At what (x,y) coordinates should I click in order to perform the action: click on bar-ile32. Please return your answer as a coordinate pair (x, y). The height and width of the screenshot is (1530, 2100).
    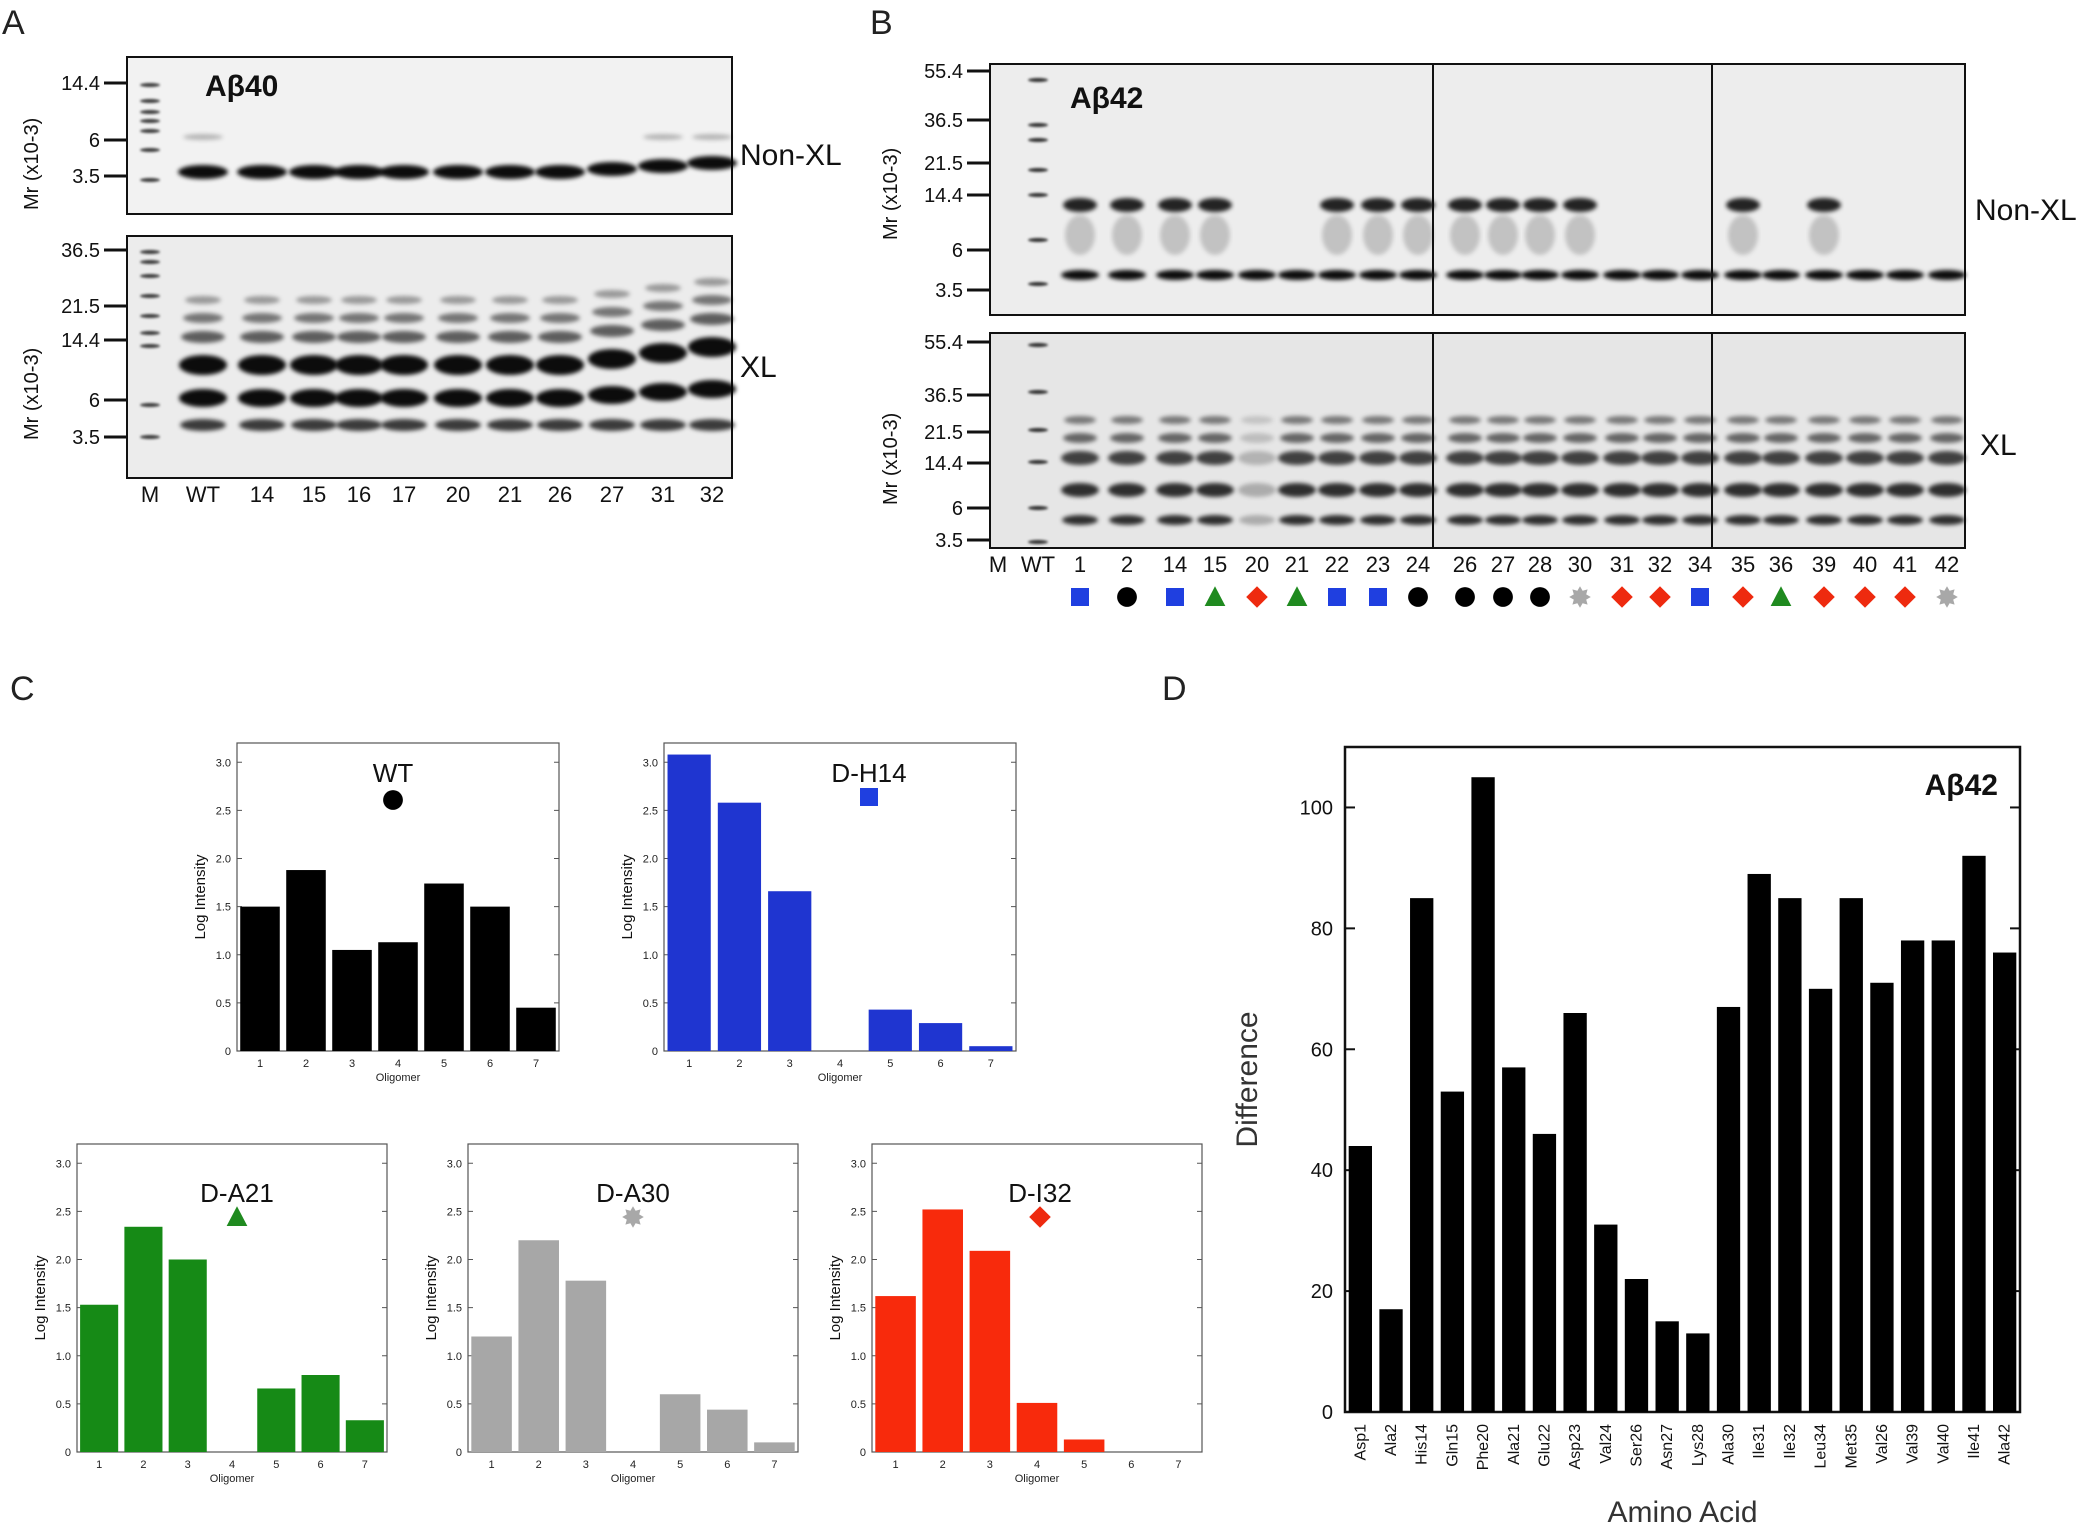
    Looking at the image, I should click on (1790, 1155).